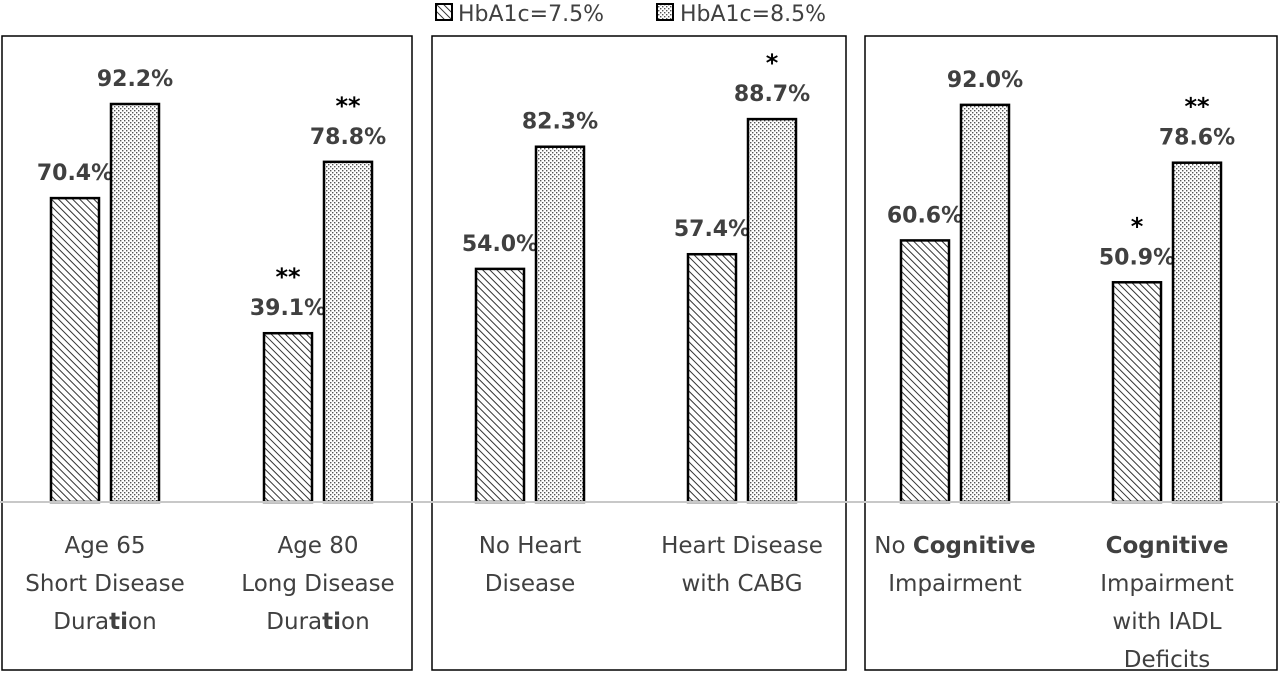  Describe the element at coordinates (317, 584) in the screenshot. I see `category-label-line: Long Disease` at that location.